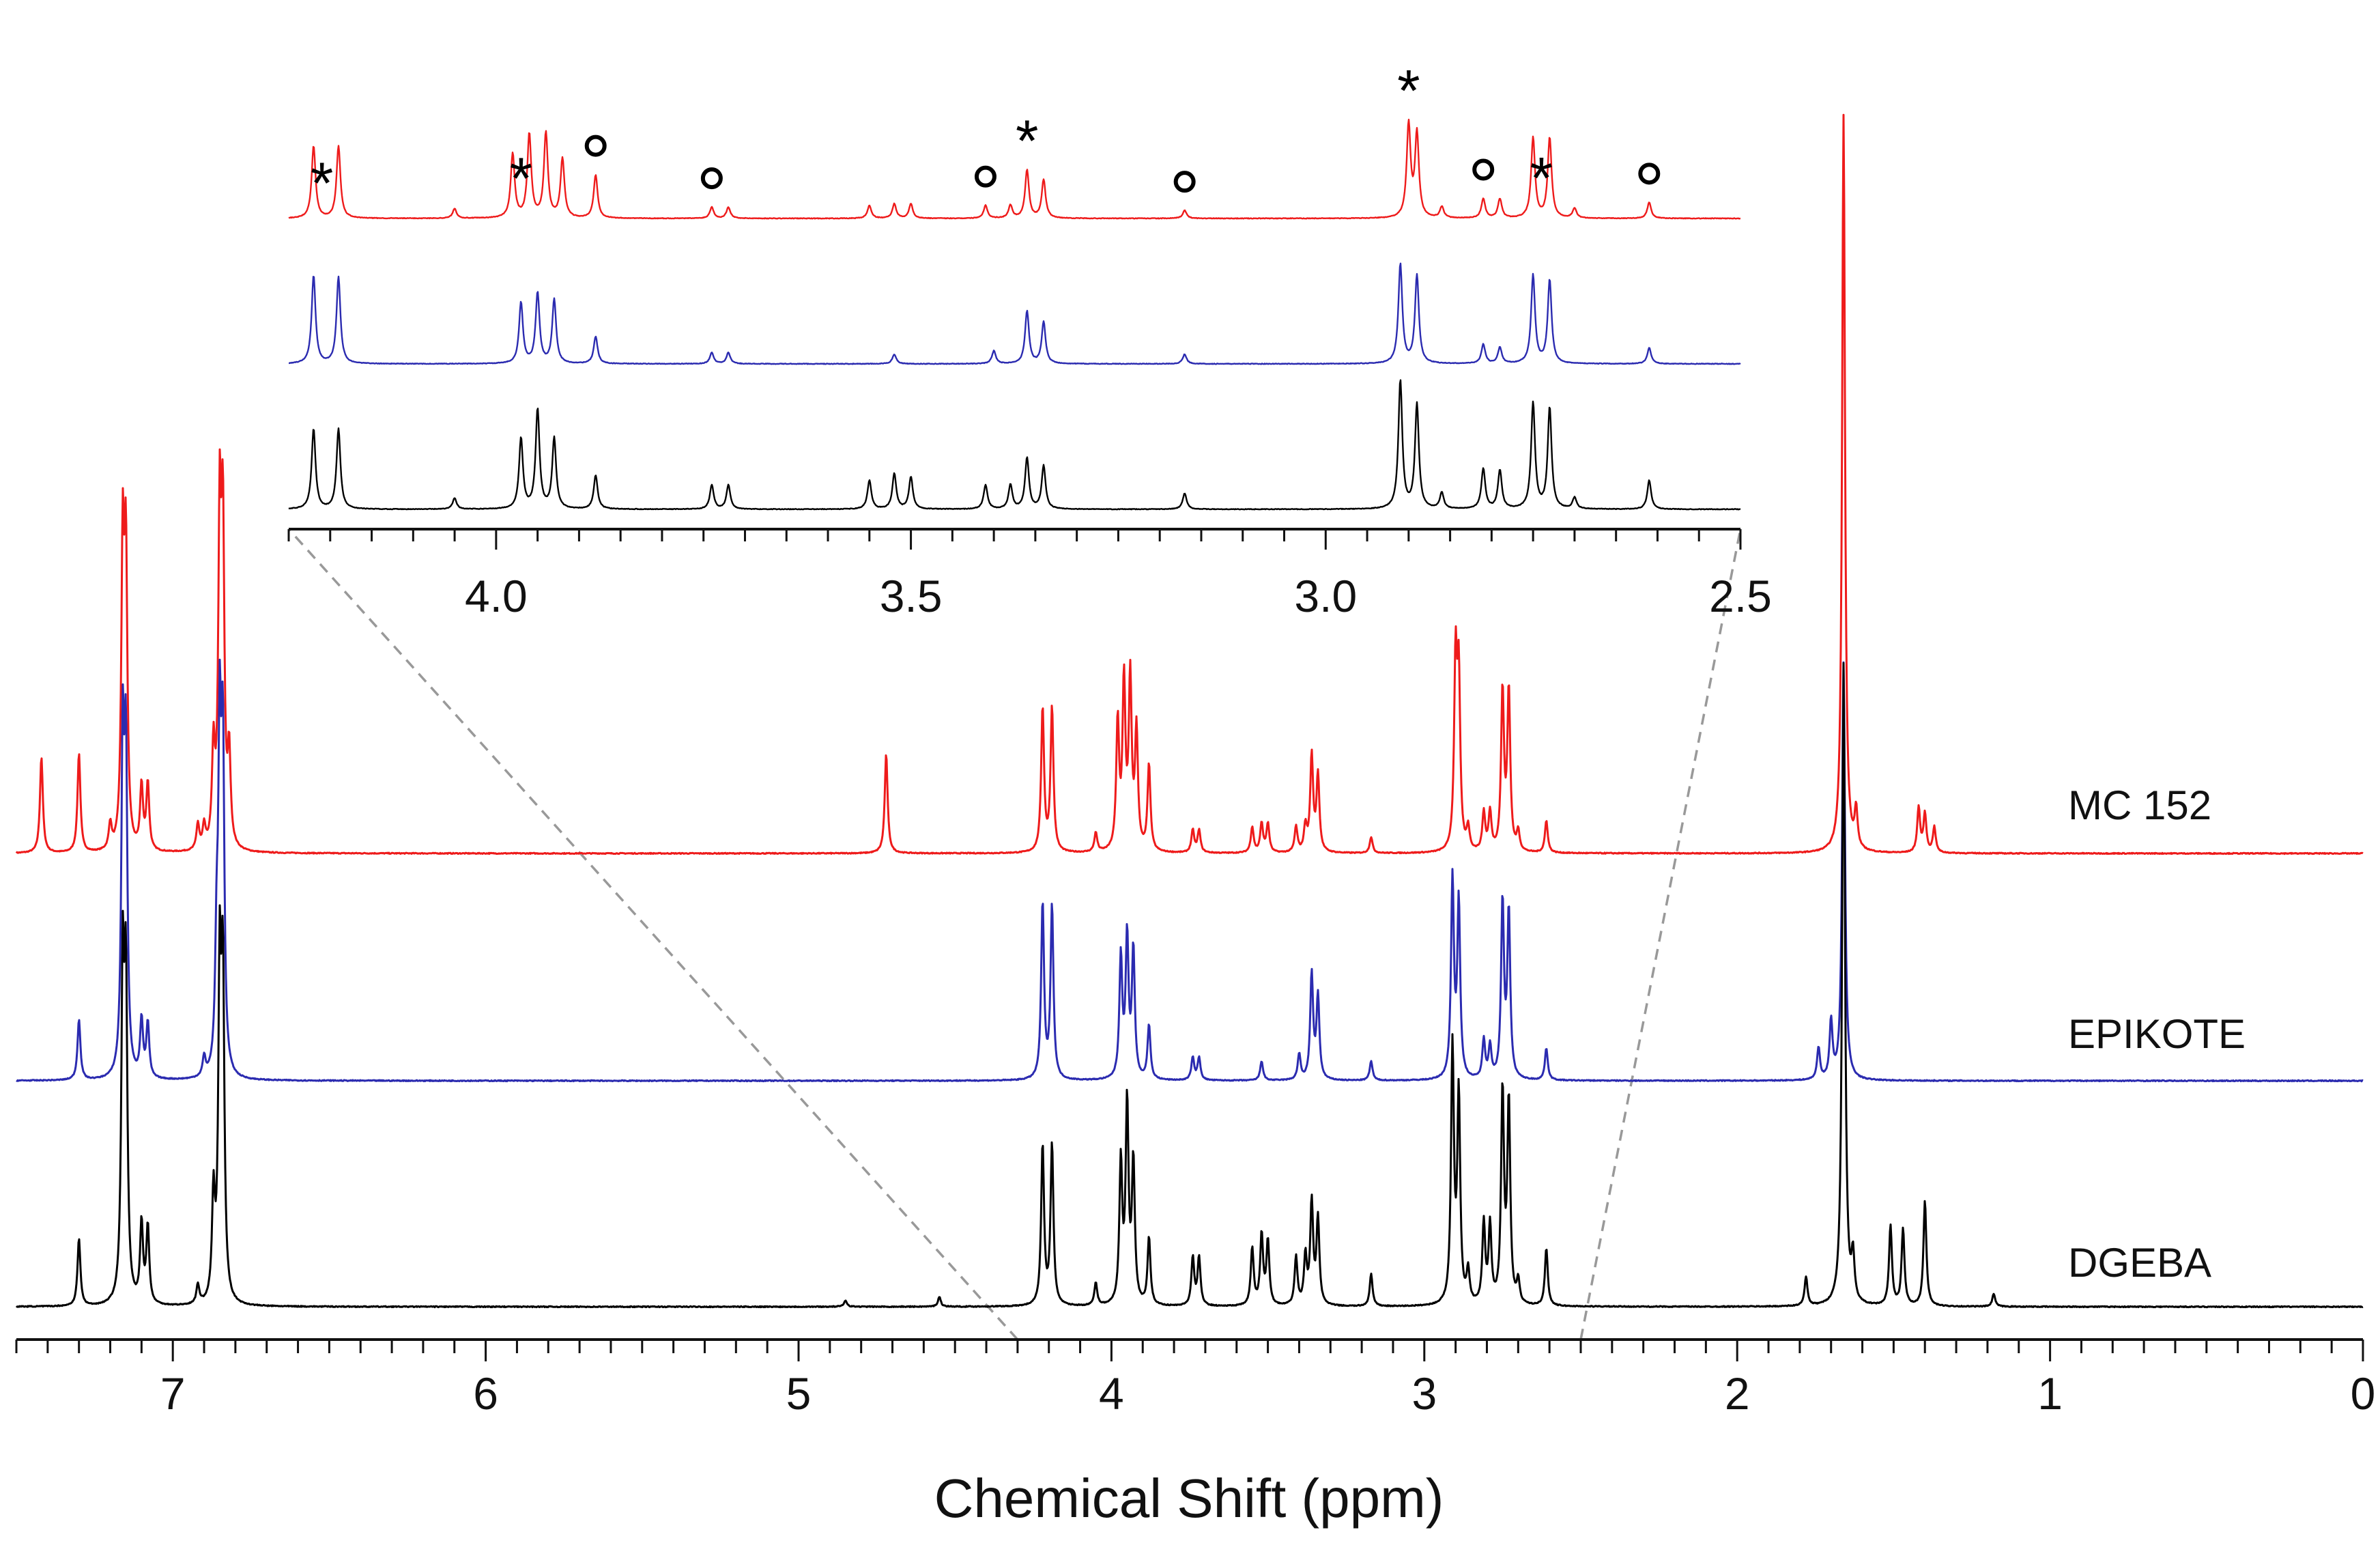 This screenshot has width=2380, height=1543. I want to click on x-axis-title: Chemical Shift (ppm), so click(1189, 1498).